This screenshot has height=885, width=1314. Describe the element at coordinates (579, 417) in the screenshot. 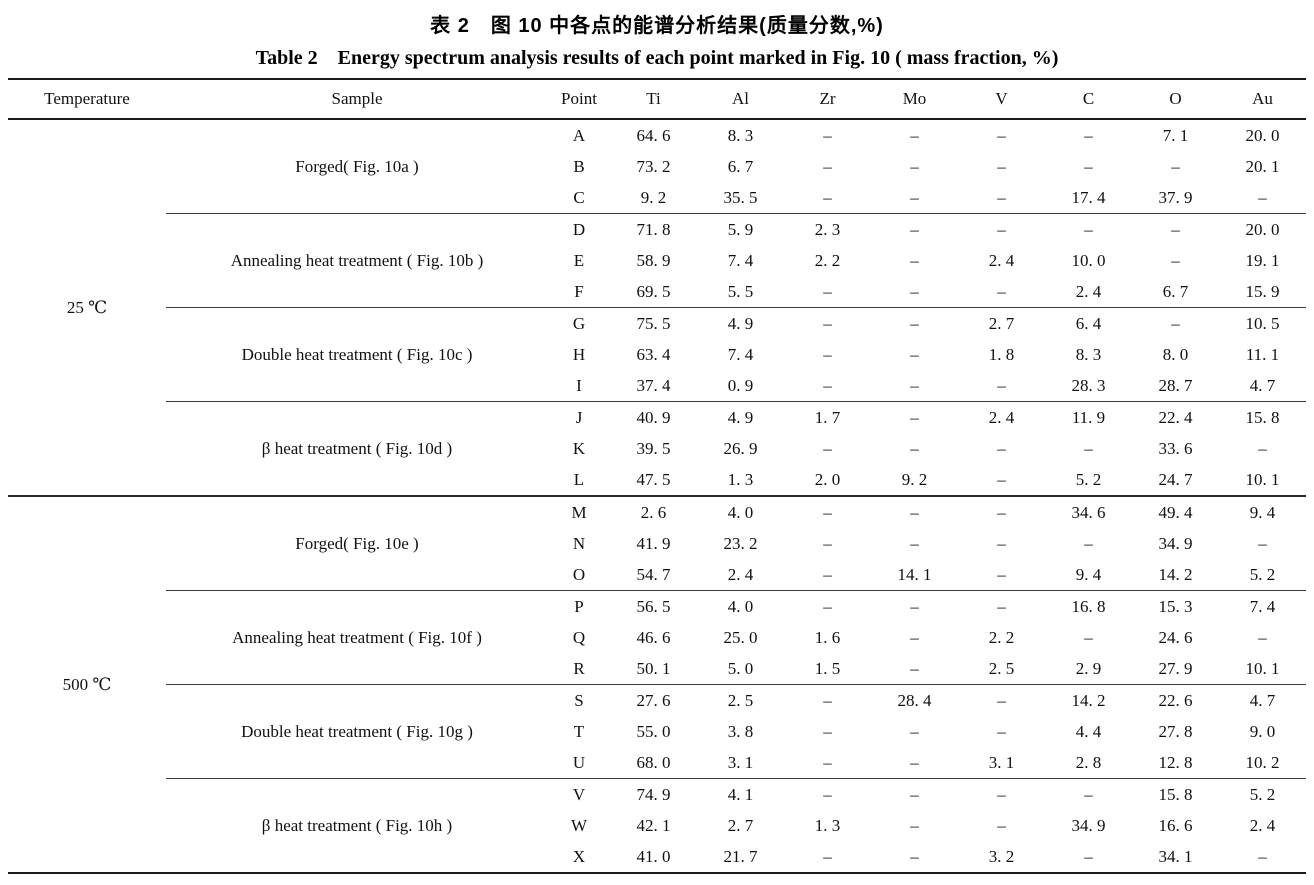

I see `point-cell: J` at that location.